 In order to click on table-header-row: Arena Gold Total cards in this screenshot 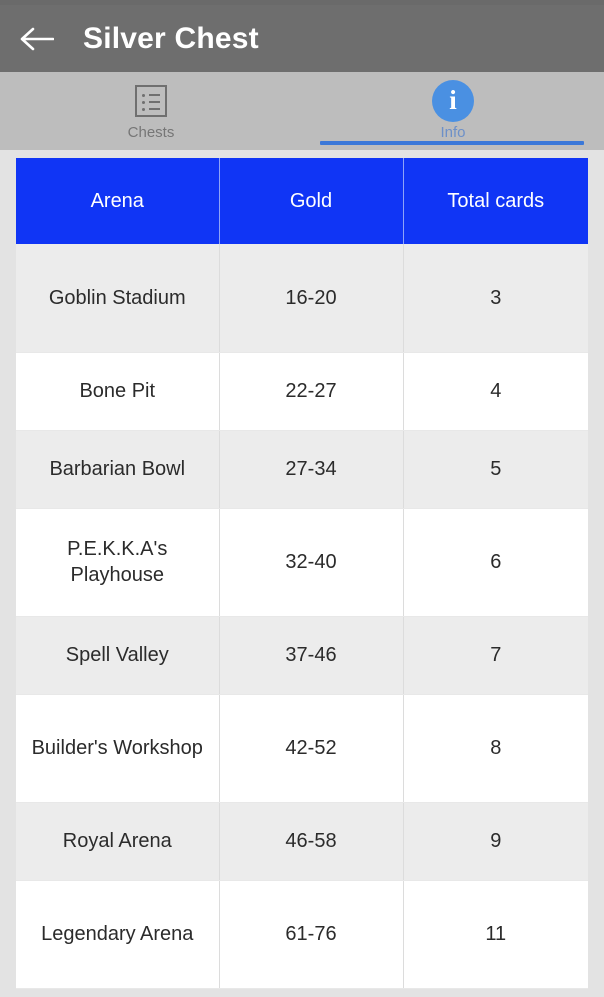, I will do `click(302, 201)`.